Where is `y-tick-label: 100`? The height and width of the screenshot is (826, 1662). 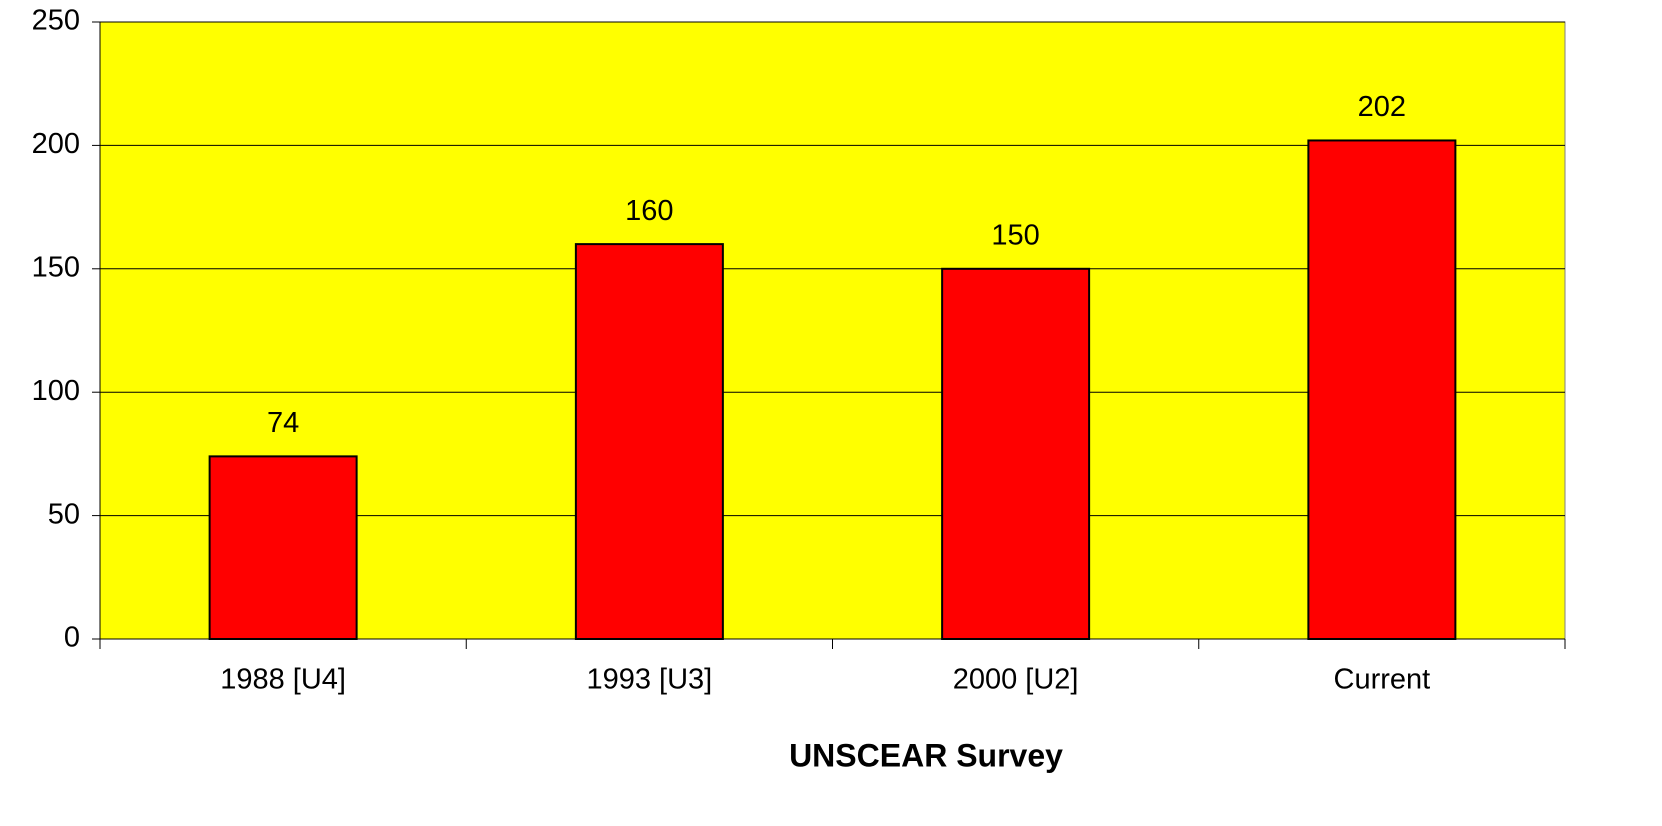 y-tick-label: 100 is located at coordinates (56, 391).